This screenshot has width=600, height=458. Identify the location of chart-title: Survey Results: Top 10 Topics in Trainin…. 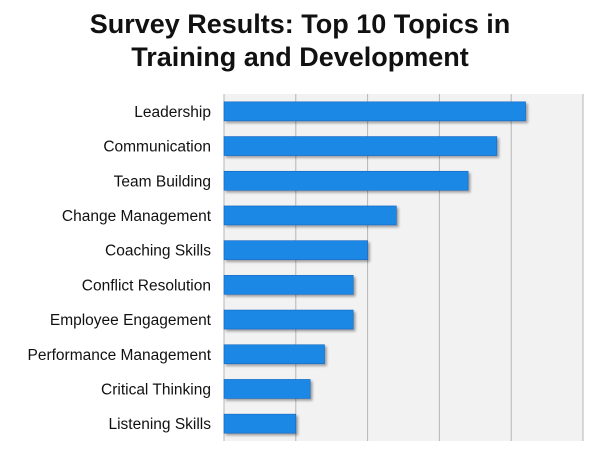
(300, 41).